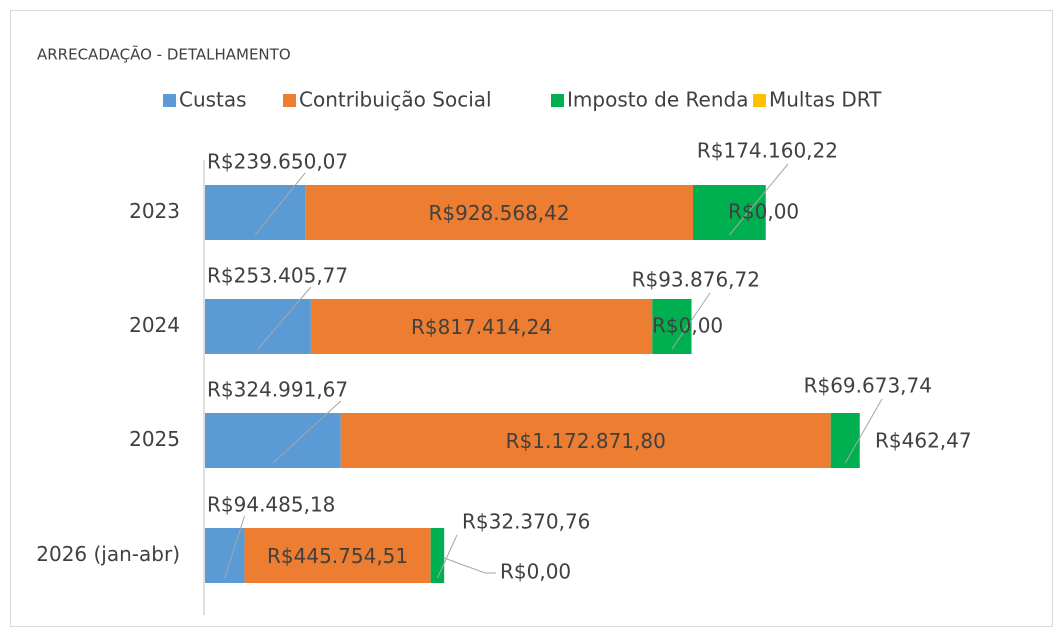 The height and width of the screenshot is (637, 1063). Describe the element at coordinates (696, 280) in the screenshot. I see `data-label: R$93.876,72` at that location.